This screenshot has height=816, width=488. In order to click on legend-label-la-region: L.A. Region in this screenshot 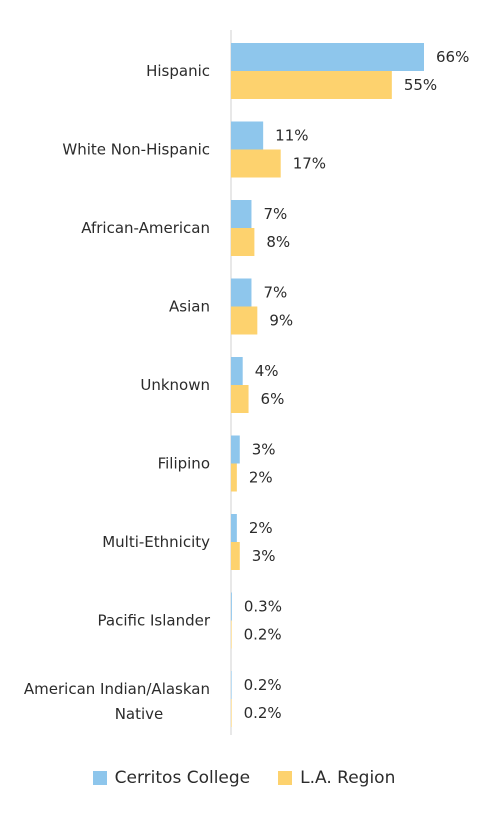, I will do `click(348, 778)`.